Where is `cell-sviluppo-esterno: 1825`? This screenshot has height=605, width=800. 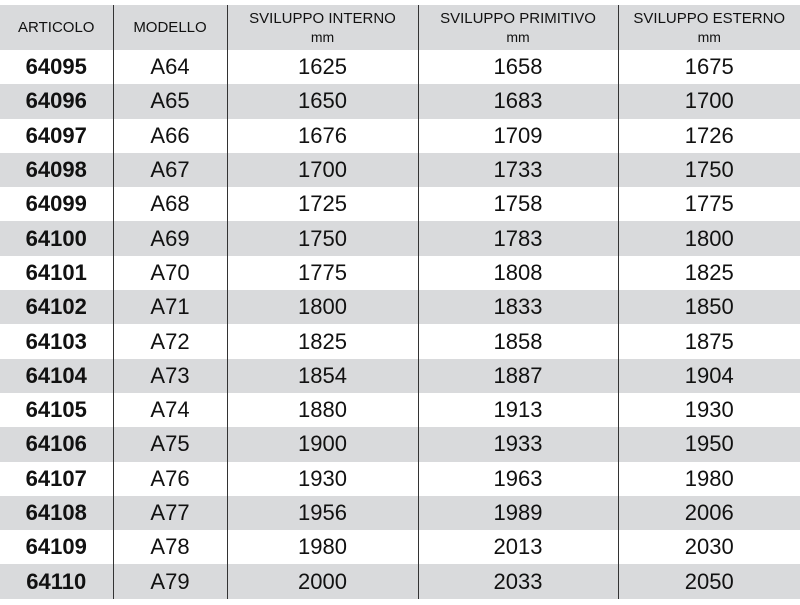 cell-sviluppo-esterno: 1825 is located at coordinates (709, 273).